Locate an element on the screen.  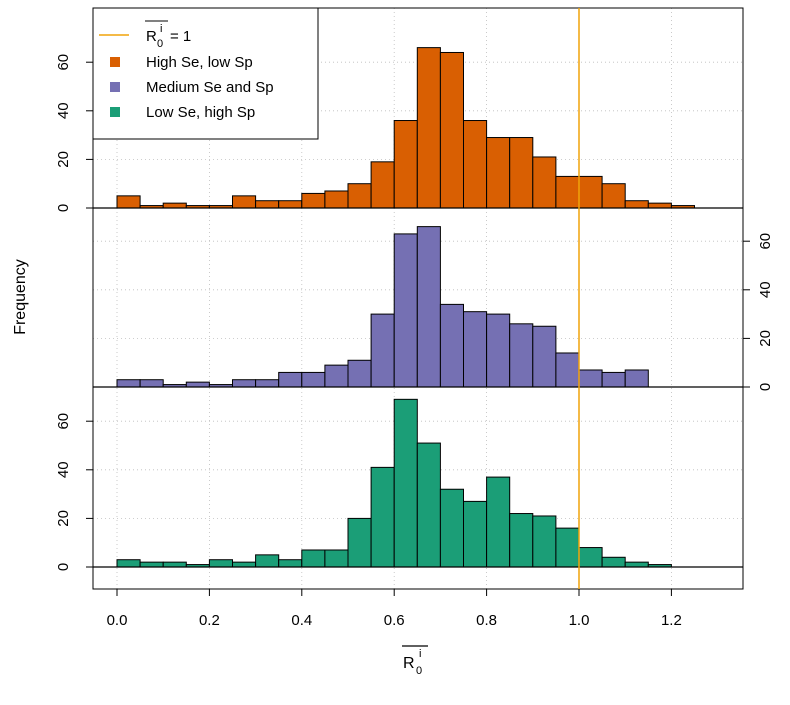
legend-ref-sup: i is located at coordinates (161, 29).